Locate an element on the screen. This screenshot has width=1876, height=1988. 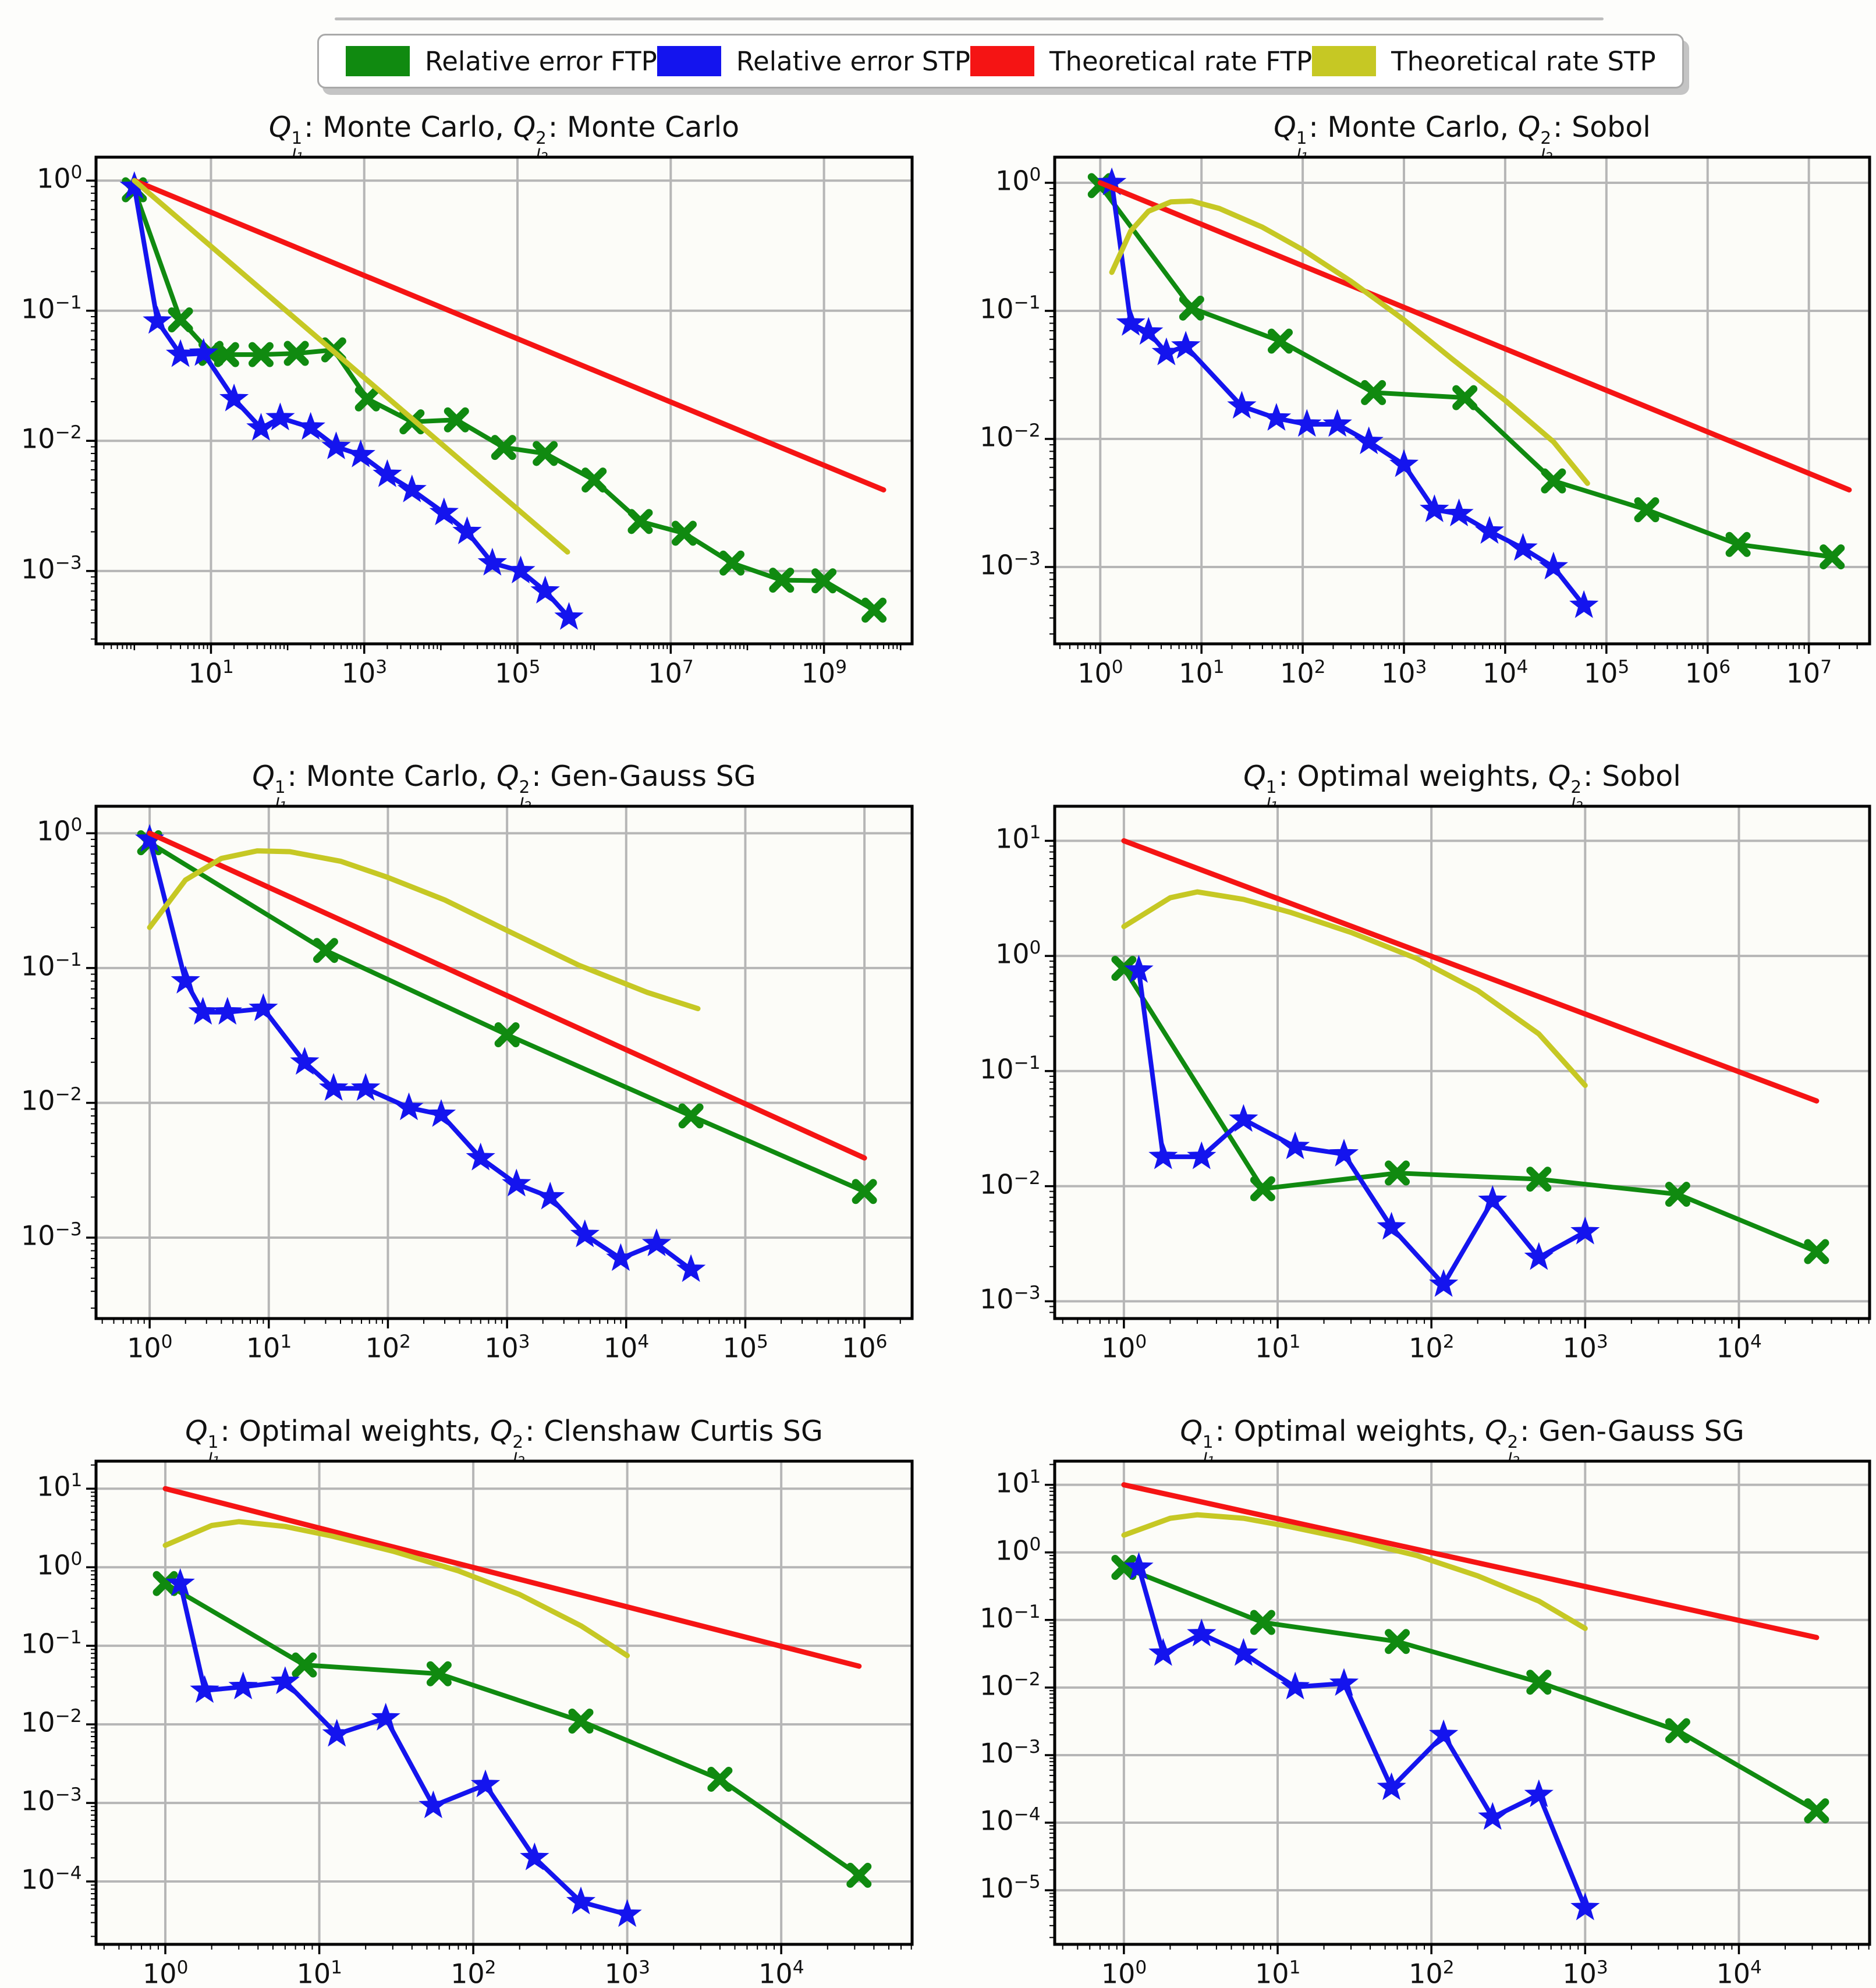
legend-item-theoretical-rate-ftp: Theoretical rate FTP is located at coordinates (1141, 61).